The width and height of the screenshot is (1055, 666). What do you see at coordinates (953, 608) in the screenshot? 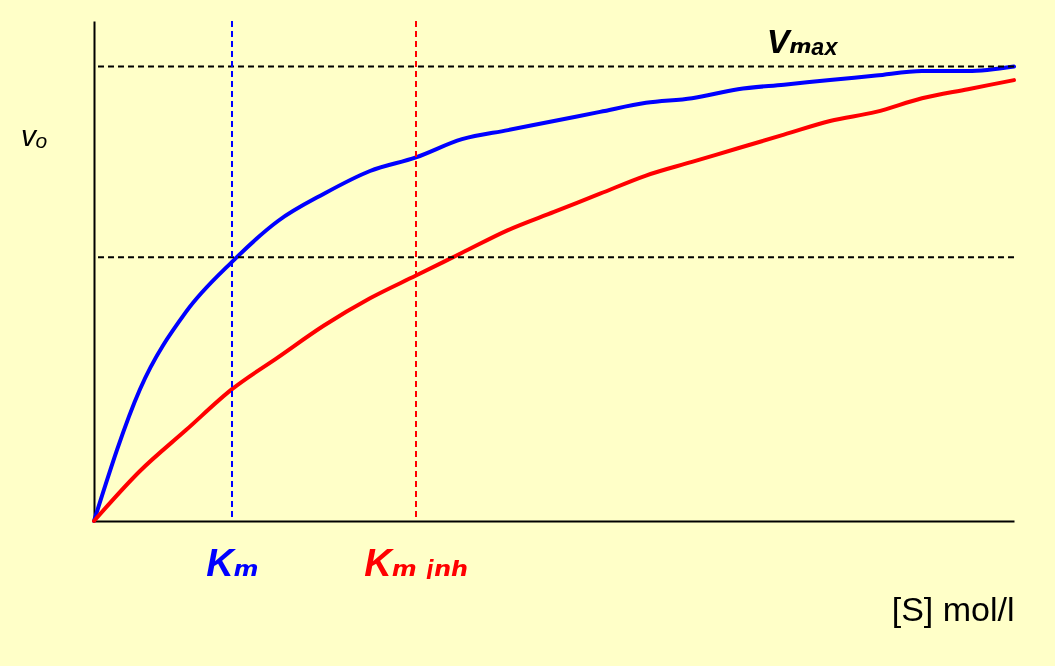
I see `x-axis-title: [S] mol/l` at bounding box center [953, 608].